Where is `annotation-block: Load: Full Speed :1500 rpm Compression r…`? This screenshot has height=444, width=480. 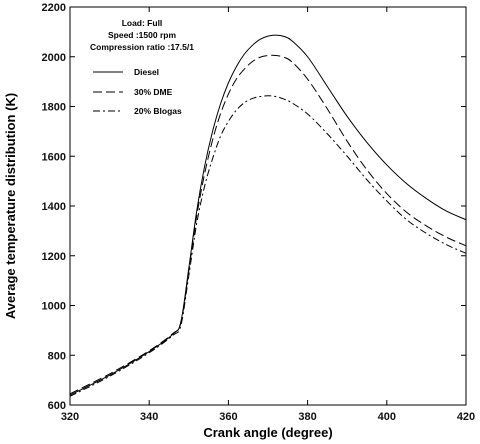 annotation-block: Load: Full Speed :1500 rpm Compression r… is located at coordinates (142, 35).